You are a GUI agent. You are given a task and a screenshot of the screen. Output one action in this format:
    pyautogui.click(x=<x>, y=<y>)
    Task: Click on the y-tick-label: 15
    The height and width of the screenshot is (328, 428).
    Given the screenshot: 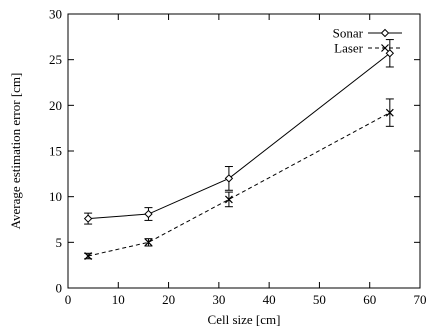 What is the action you would take?
    pyautogui.click(x=55, y=151)
    